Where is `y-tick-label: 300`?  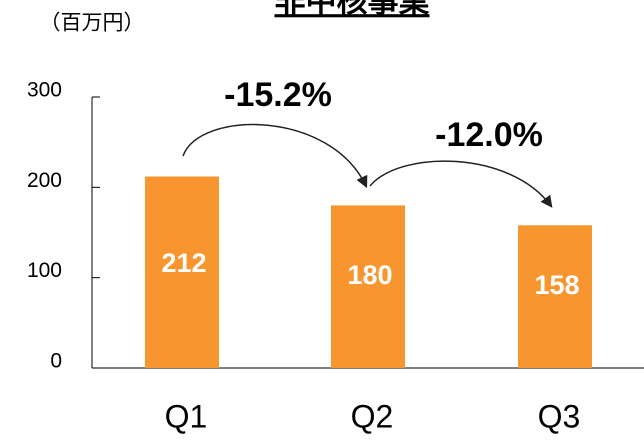 y-tick-label: 300 is located at coordinates (44, 90).